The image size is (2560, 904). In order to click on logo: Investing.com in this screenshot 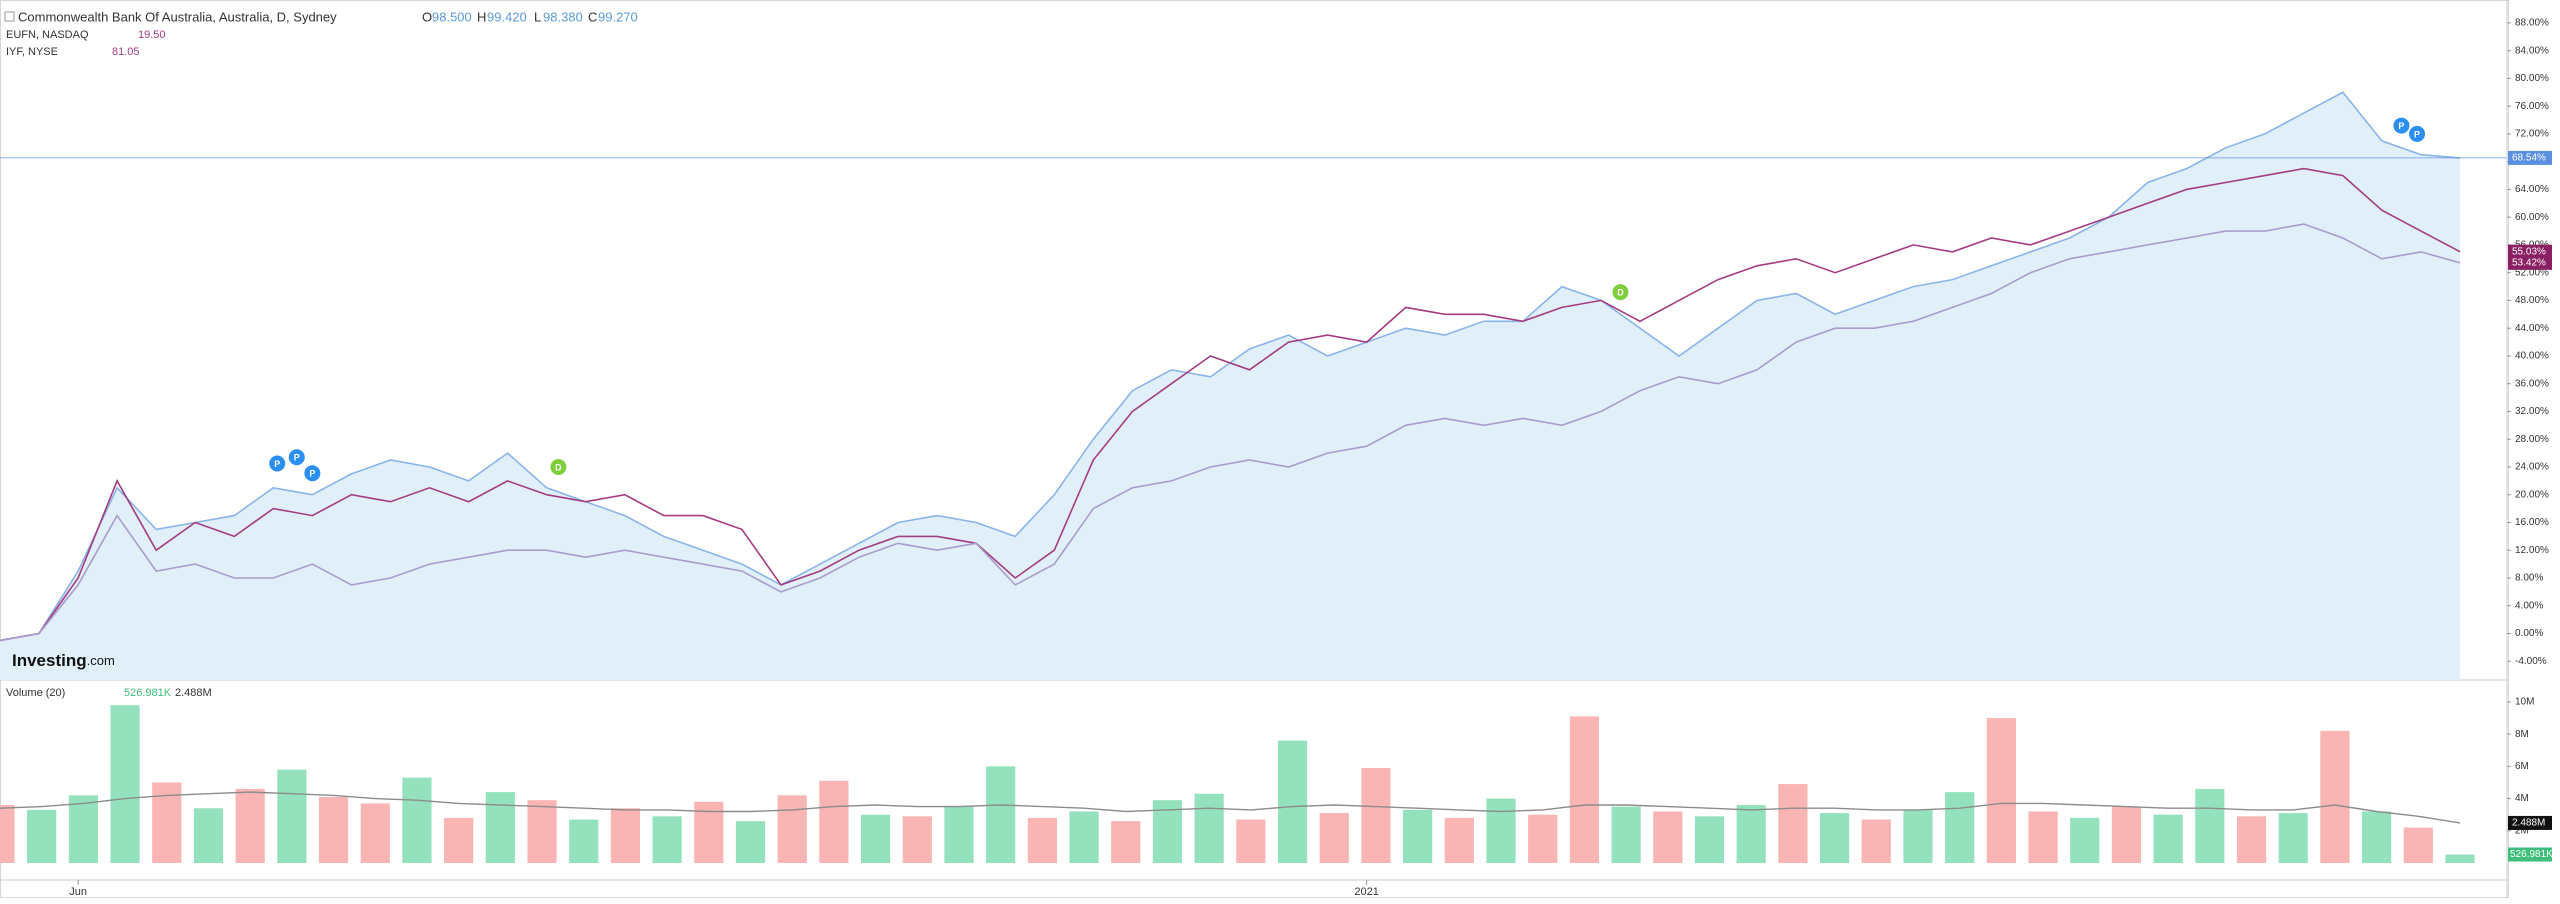, I will do `click(63, 660)`.